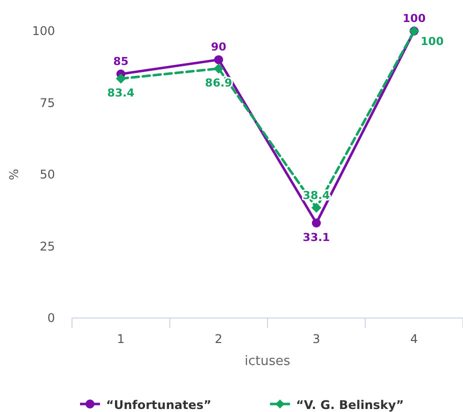 This screenshot has width=463, height=412. Describe the element at coordinates (218, 339) in the screenshot. I see `x-tick-label: 2` at that location.